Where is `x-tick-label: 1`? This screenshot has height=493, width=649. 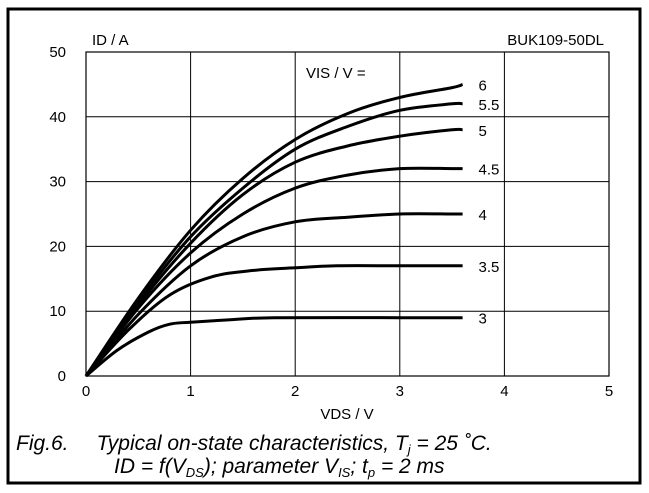
x-tick-label: 1 is located at coordinates (190, 391).